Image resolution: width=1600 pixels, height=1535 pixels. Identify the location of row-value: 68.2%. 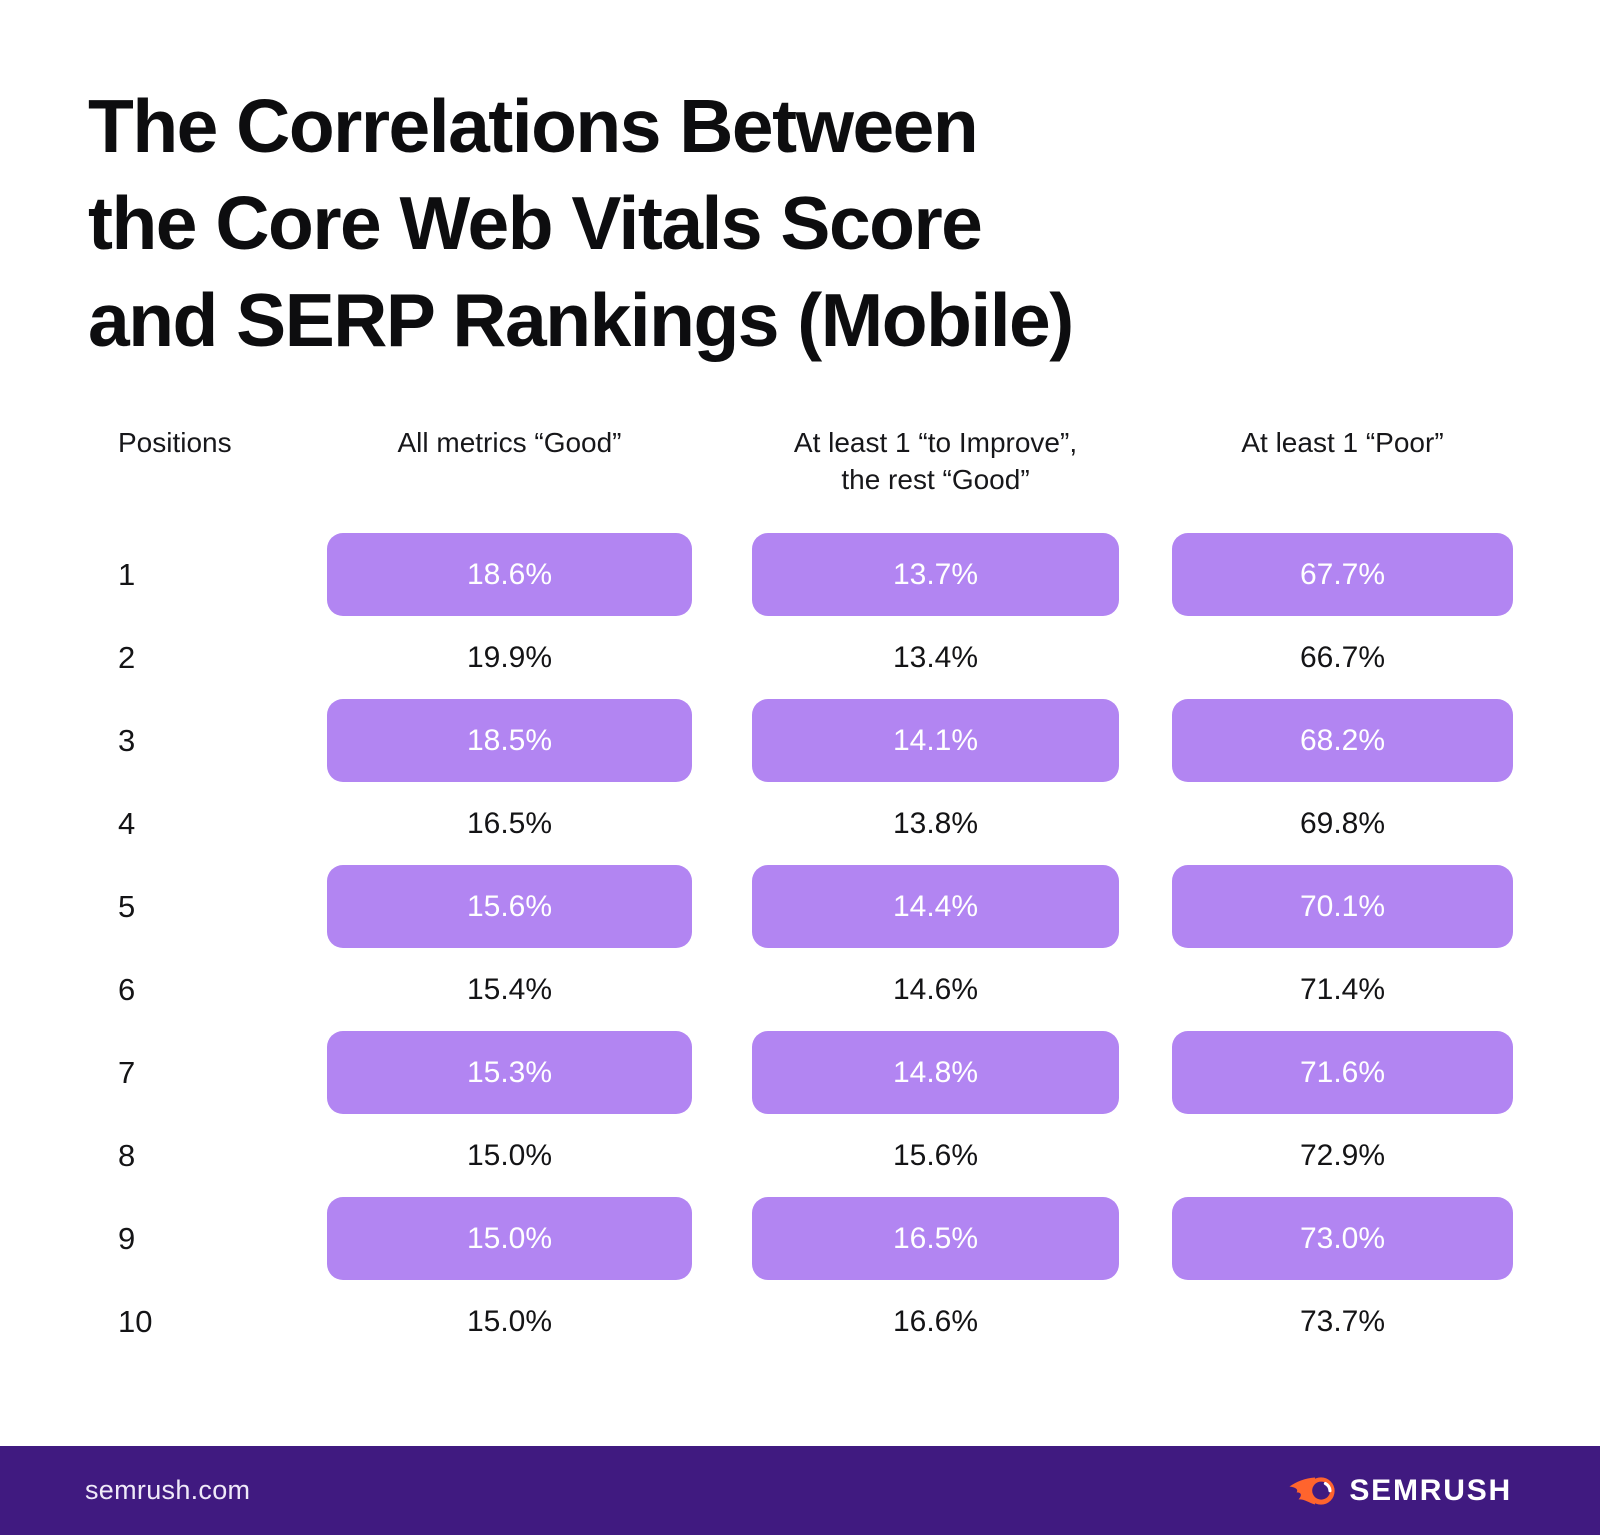
(1342, 740).